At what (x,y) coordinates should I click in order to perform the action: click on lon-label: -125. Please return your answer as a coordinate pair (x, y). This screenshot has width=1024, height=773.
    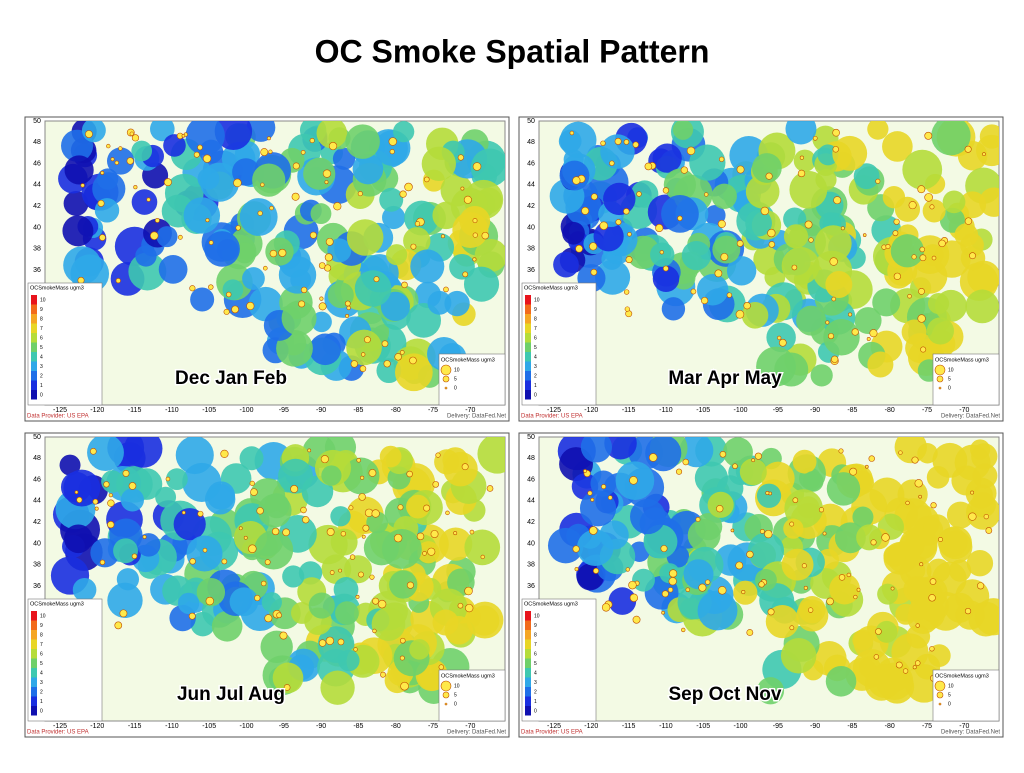
    Looking at the image, I should click on (60, 410).